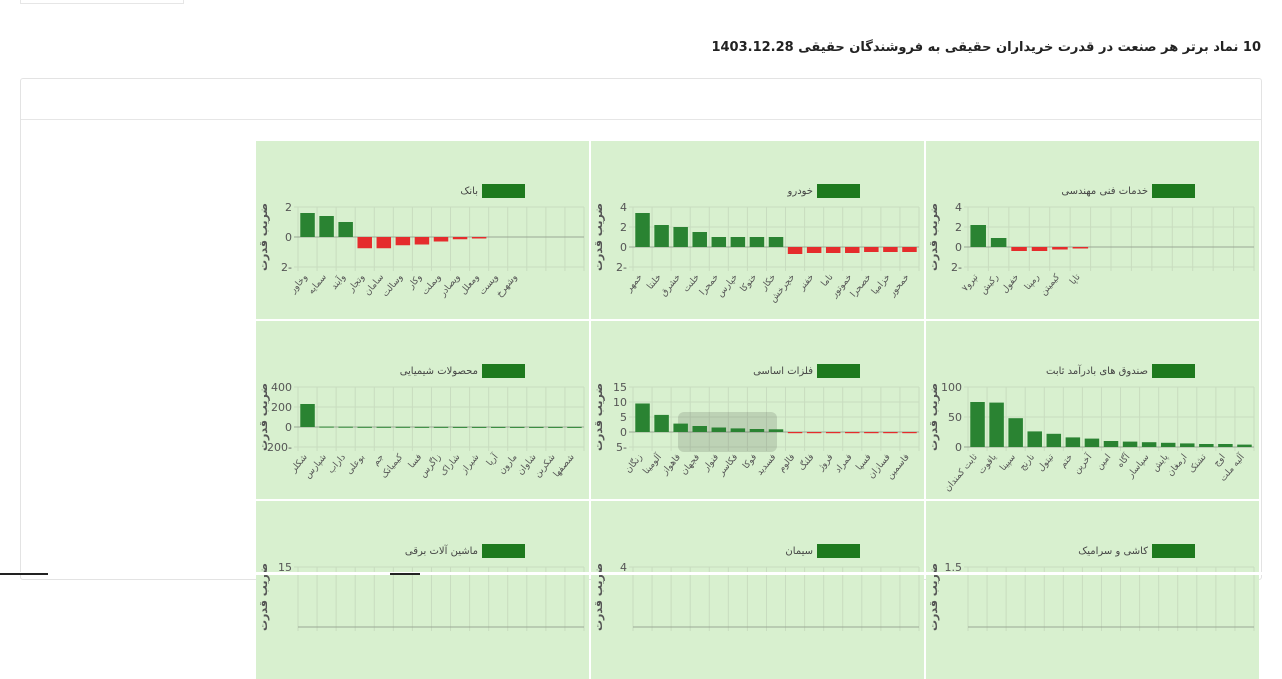 The width and height of the screenshot is (1282, 679). I want to click on x-tick-label: فمراد, so click(843, 464).